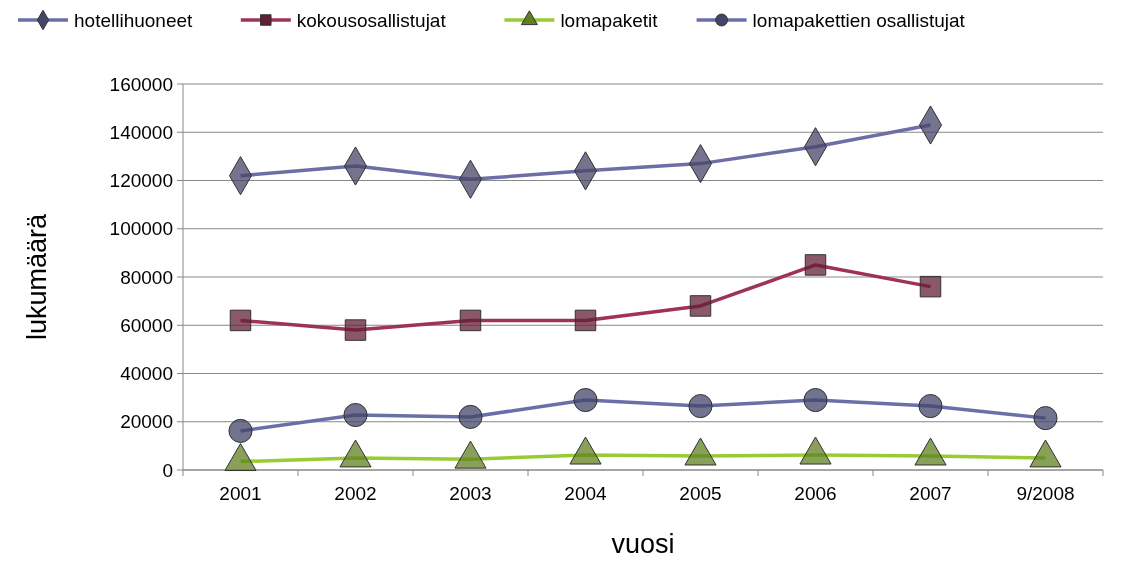 Image resolution: width=1121 pixels, height=574 pixels. I want to click on y-tick-label: 80000, so click(146, 277).